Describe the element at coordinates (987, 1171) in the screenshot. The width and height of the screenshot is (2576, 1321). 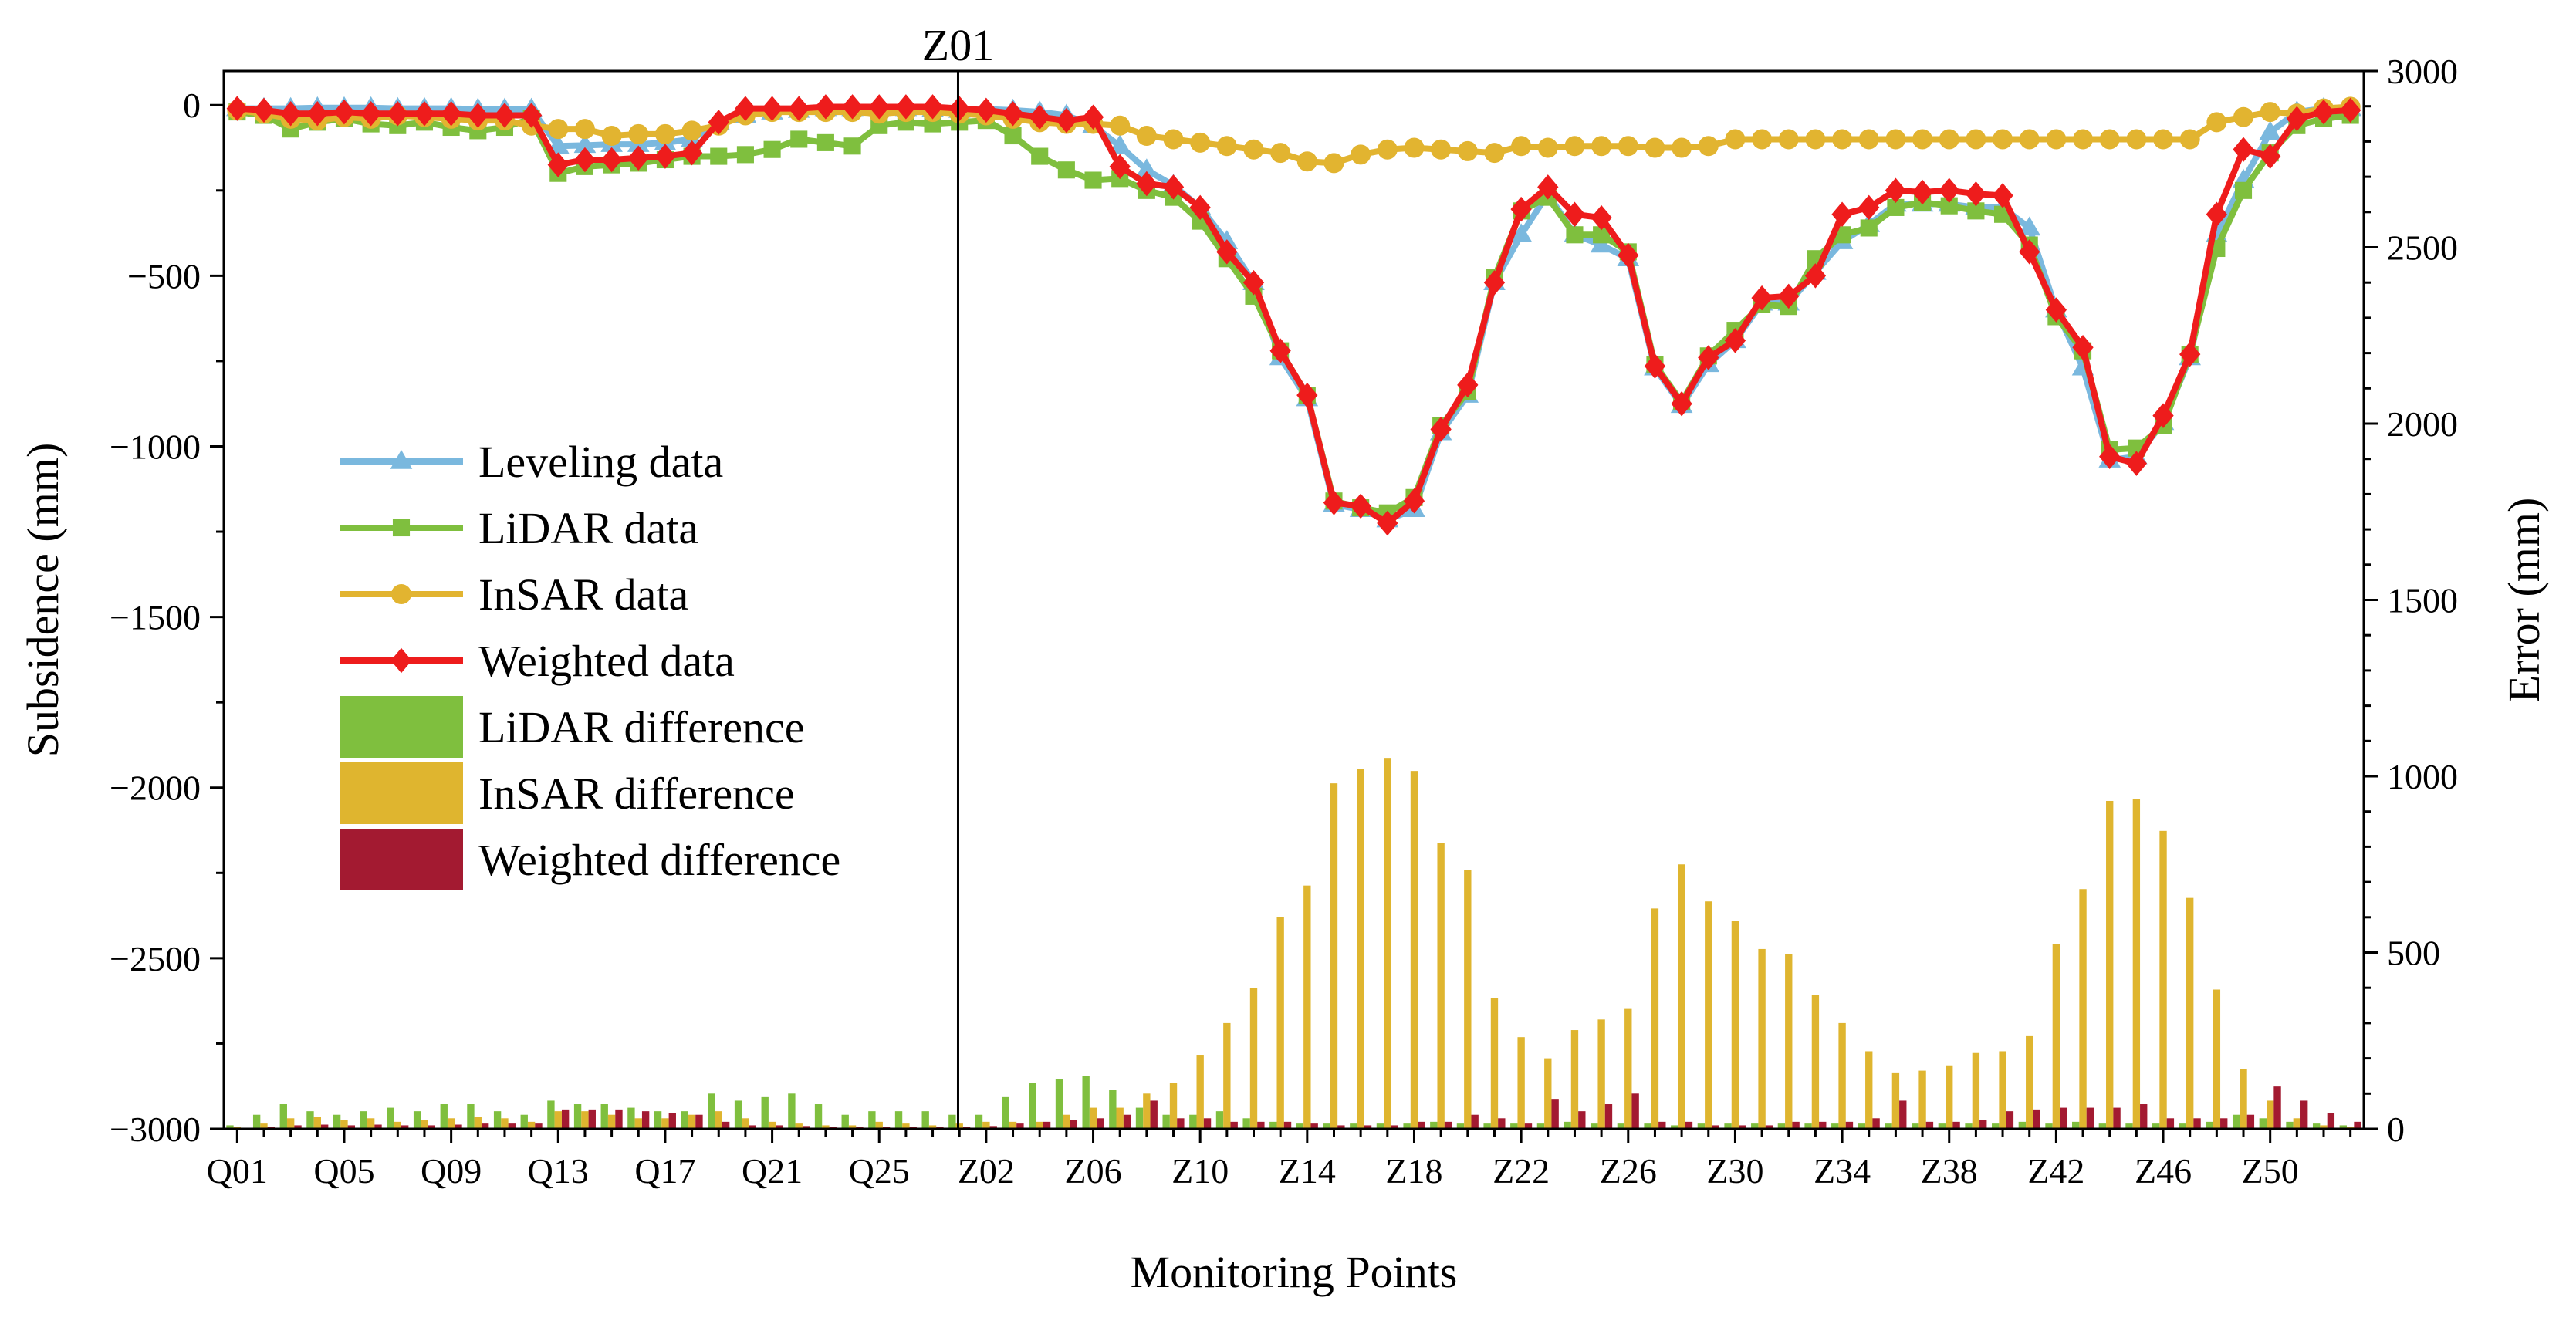
I see `x-tick-label-Z02: Z02` at that location.